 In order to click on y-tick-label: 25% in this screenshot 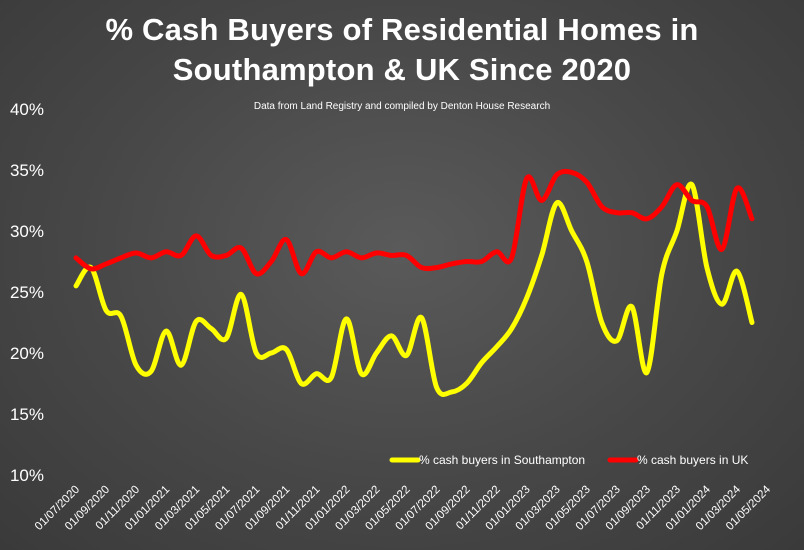, I will do `click(27, 292)`.